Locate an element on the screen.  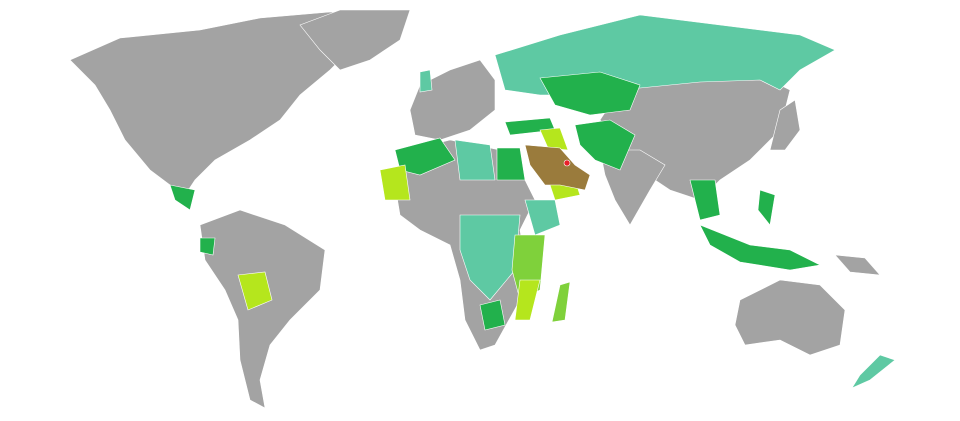
mauritania is located at coordinates (395, 182).